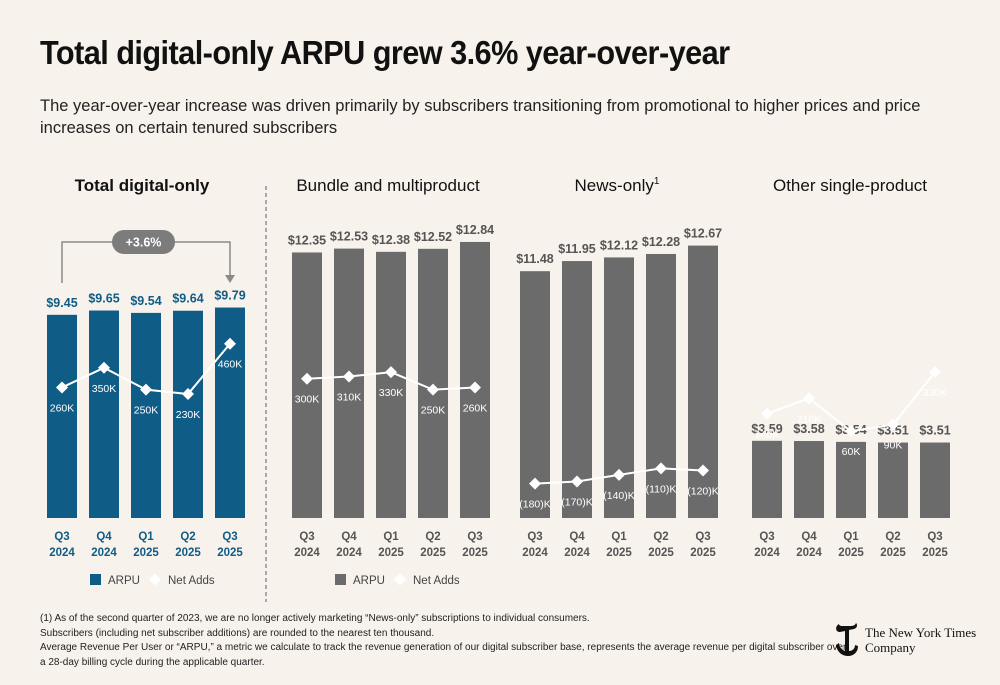 The height and width of the screenshot is (685, 1000). What do you see at coordinates (307, 240) in the screenshot?
I see `arpu-value-label: $12.35` at bounding box center [307, 240].